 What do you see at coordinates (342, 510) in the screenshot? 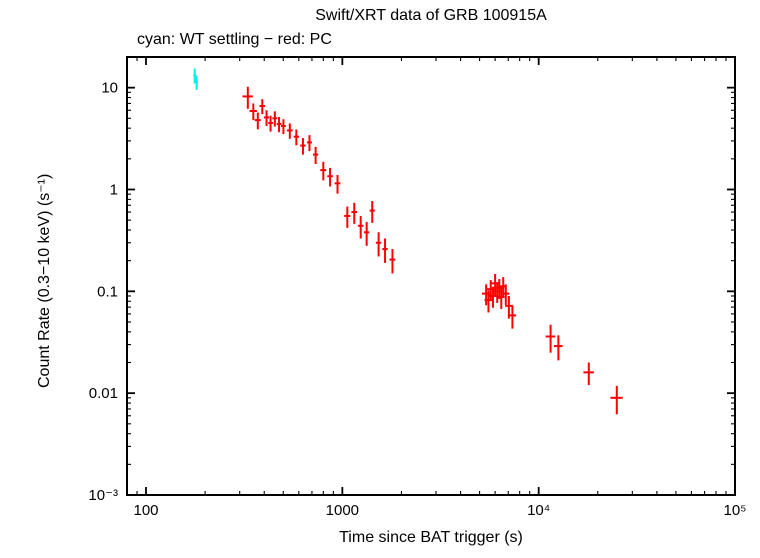
I see `x-tick-label: 1000` at bounding box center [342, 510].